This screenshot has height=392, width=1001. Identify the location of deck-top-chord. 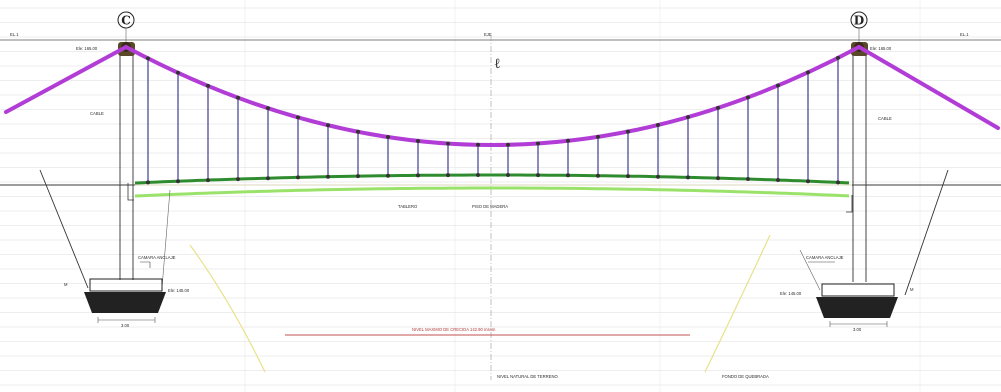
(492, 179).